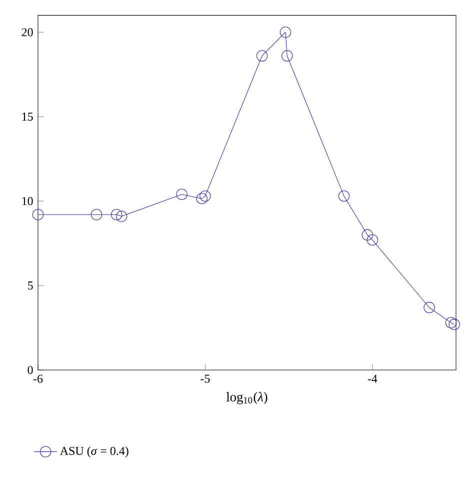  Describe the element at coordinates (38, 378) in the screenshot. I see `x-tick-label: -6` at that location.